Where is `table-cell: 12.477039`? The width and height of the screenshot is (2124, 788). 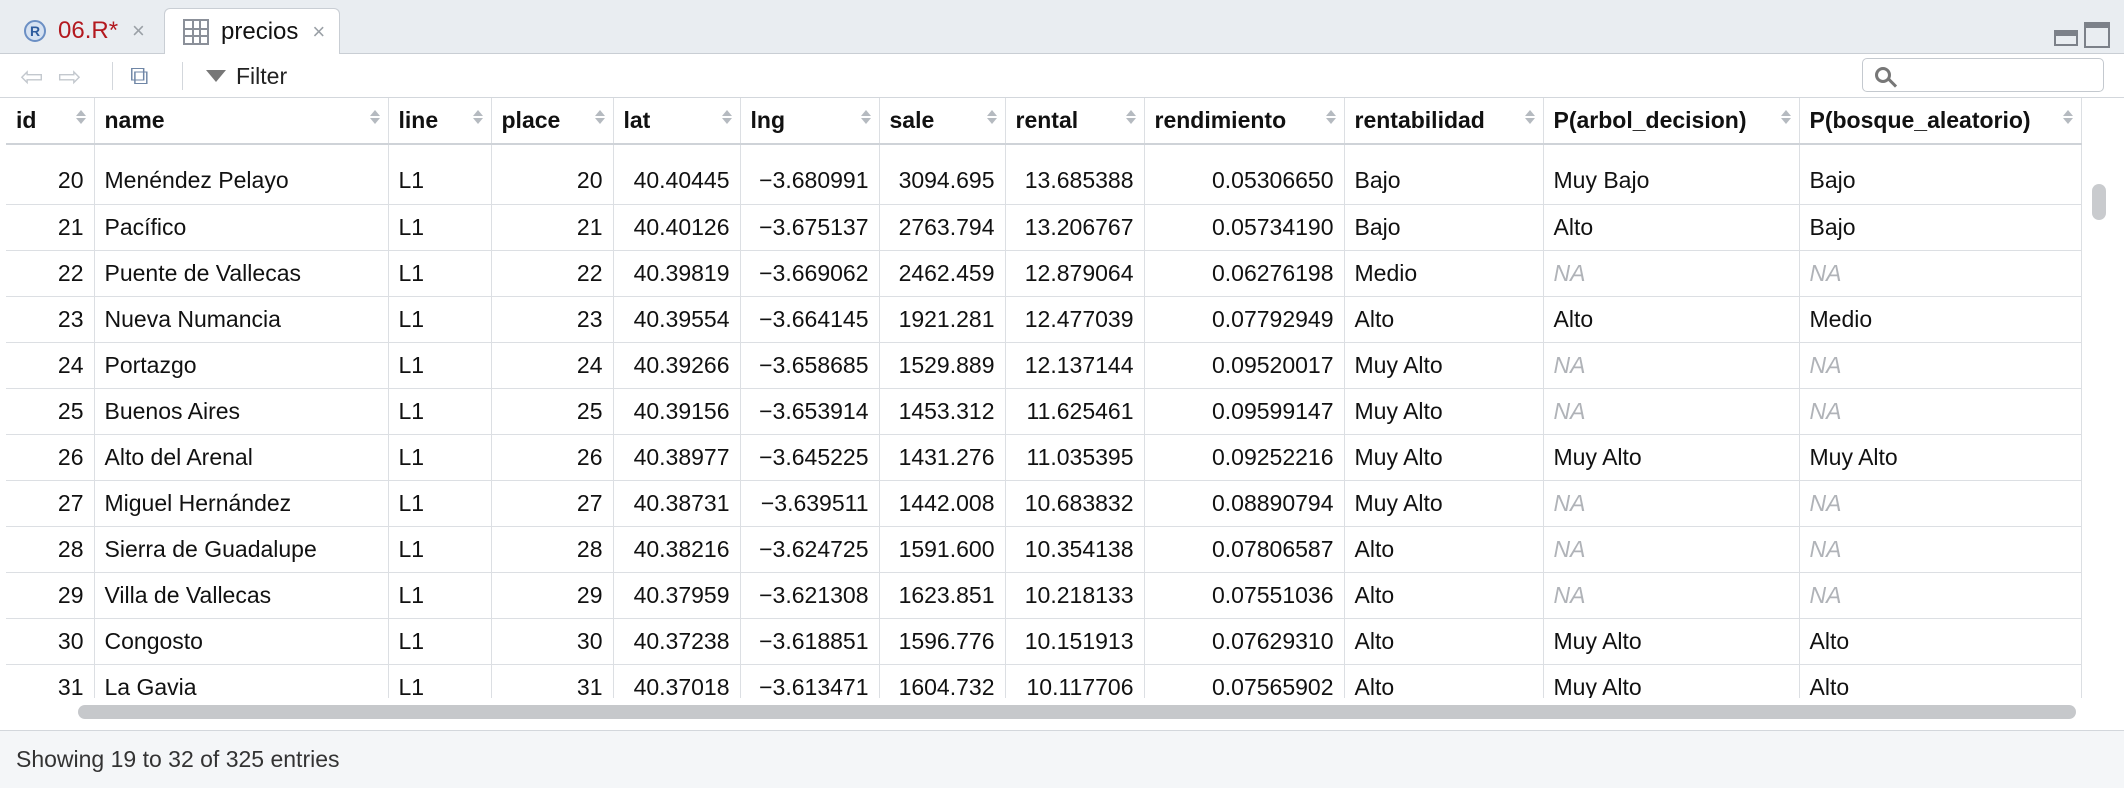 table-cell: 12.477039 is located at coordinates (1075, 319).